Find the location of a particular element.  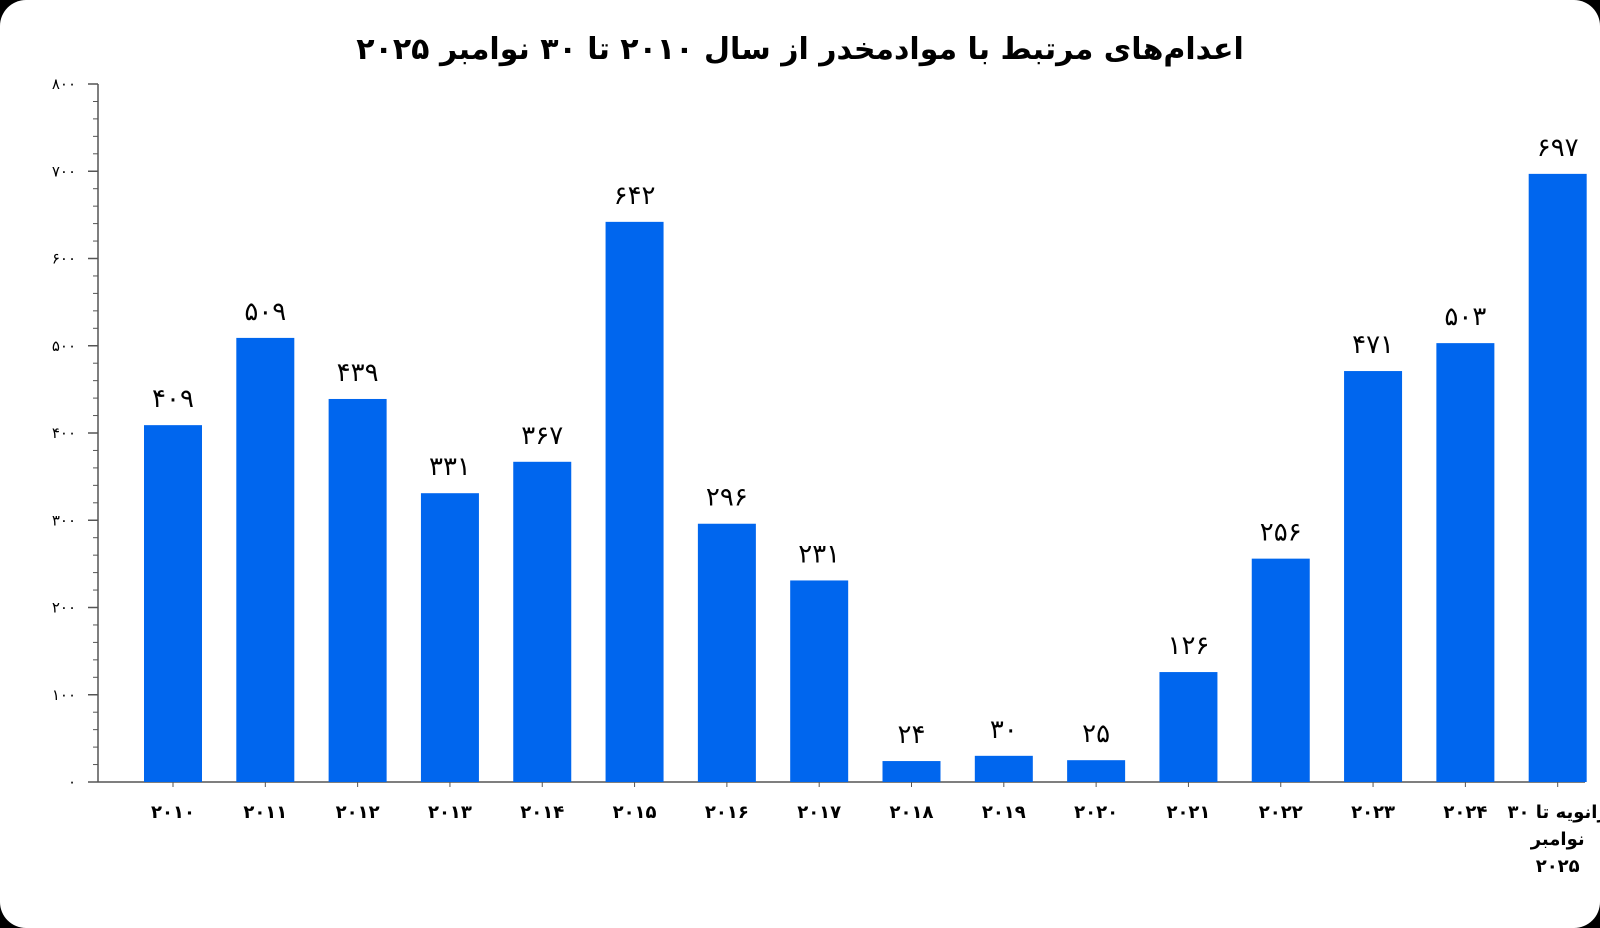

bar-value-label: ۶۹۷ is located at coordinates (1558, 148).